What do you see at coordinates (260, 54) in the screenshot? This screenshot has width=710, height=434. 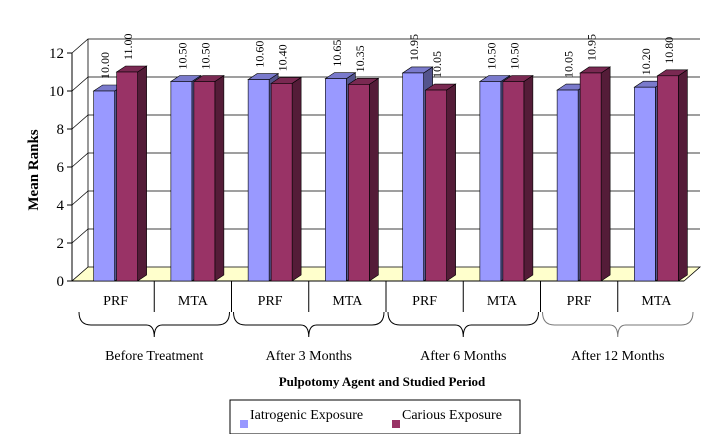 I see `bar-value-label: 10.60` at bounding box center [260, 54].